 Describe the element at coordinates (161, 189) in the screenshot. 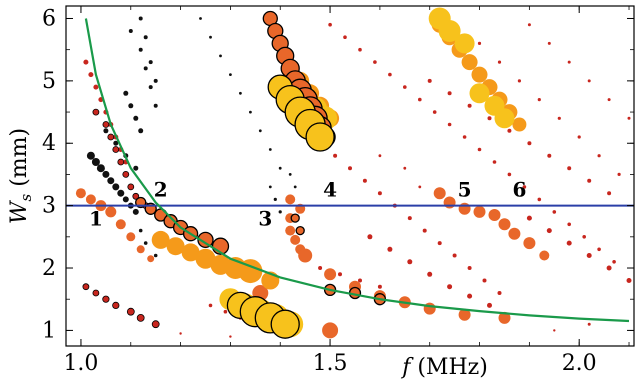

I see `mode-label: 2` at that location.